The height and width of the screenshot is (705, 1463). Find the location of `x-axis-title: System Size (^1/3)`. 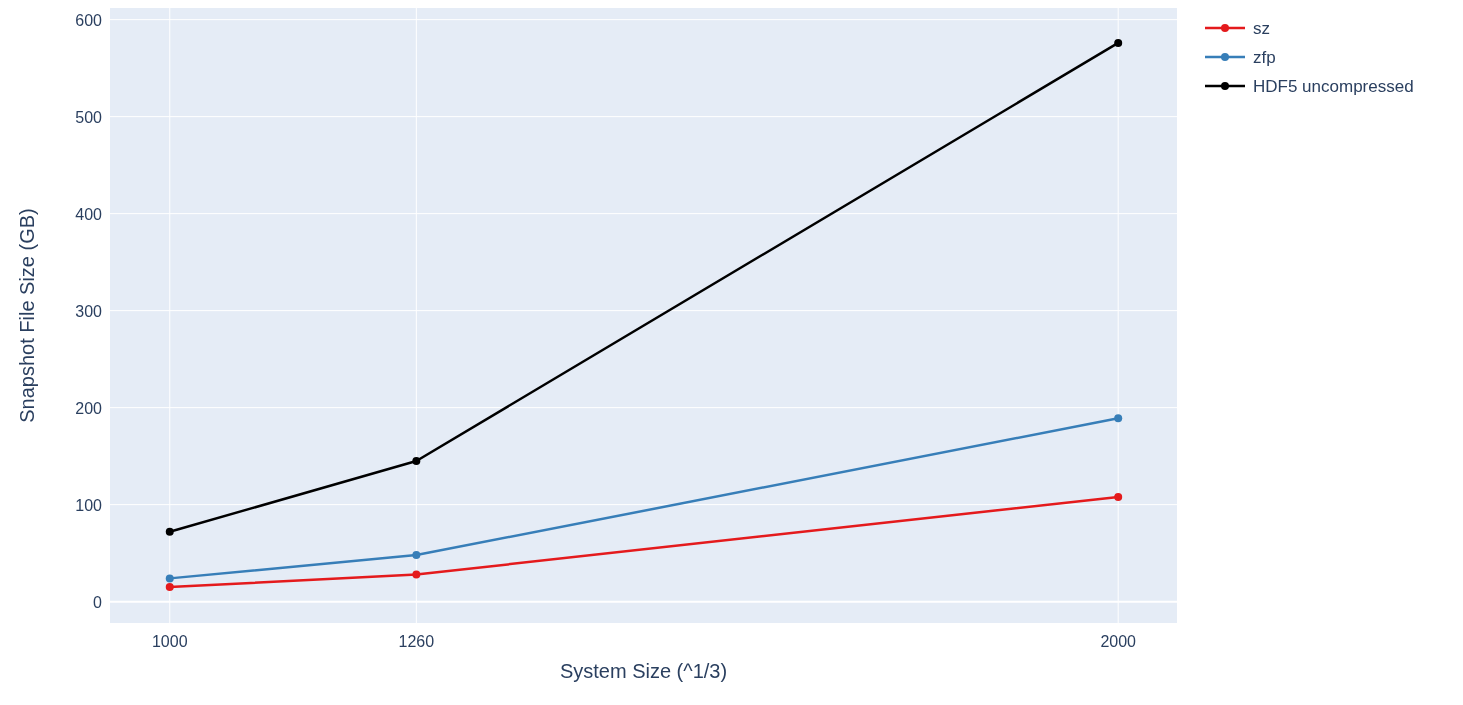

x-axis-title: System Size (^1/3) is located at coordinates (643, 671).